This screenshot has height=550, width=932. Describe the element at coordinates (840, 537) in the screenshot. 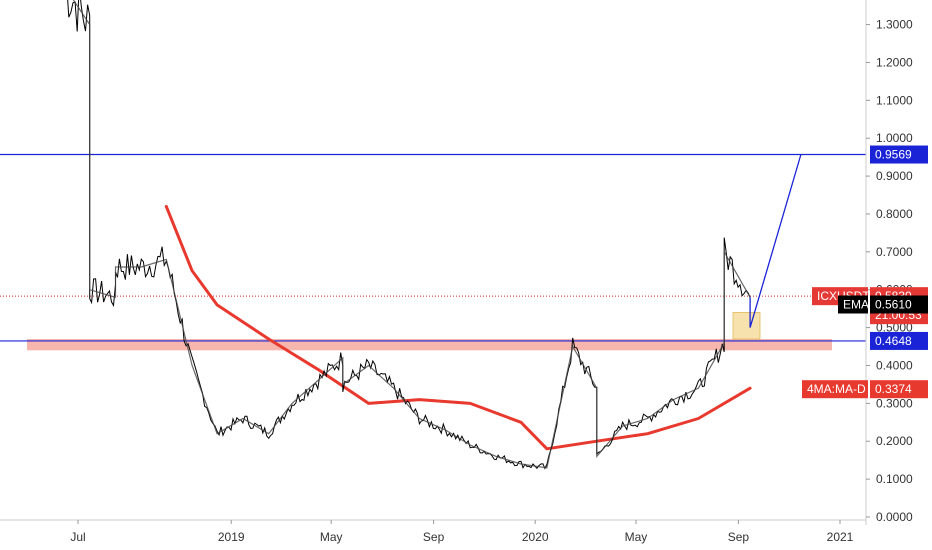

I see `x-tick-label: 2021` at that location.